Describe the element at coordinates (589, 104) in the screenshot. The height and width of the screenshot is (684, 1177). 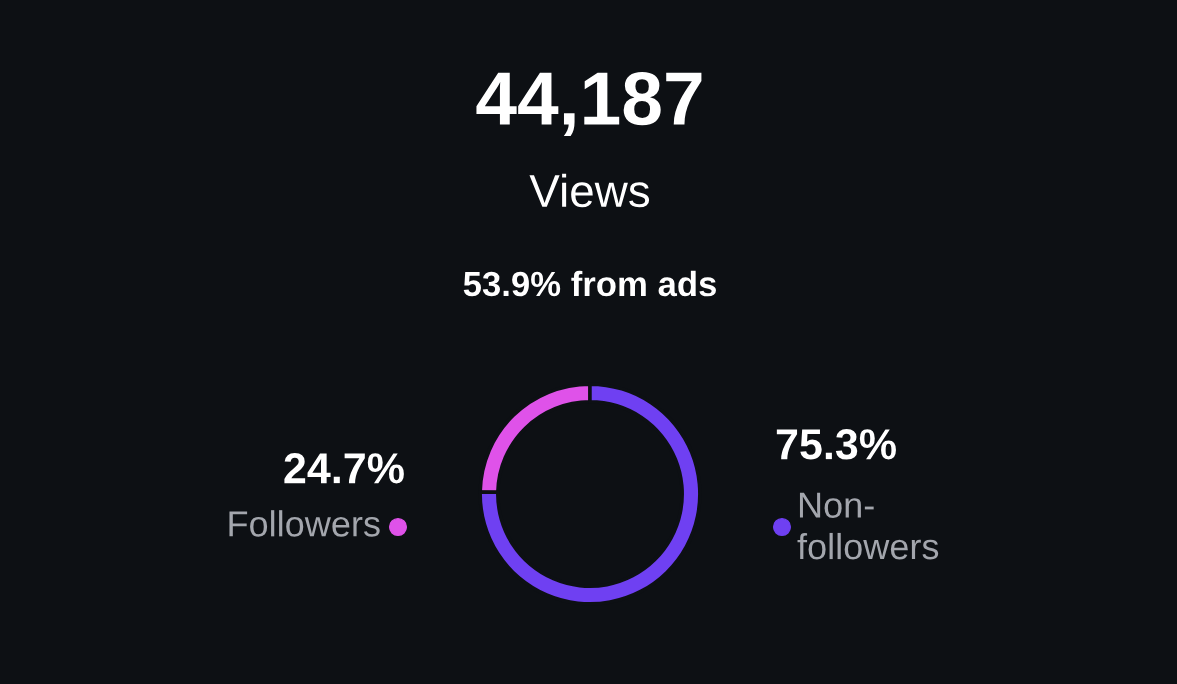
I see `chart-title: 44,187` at that location.